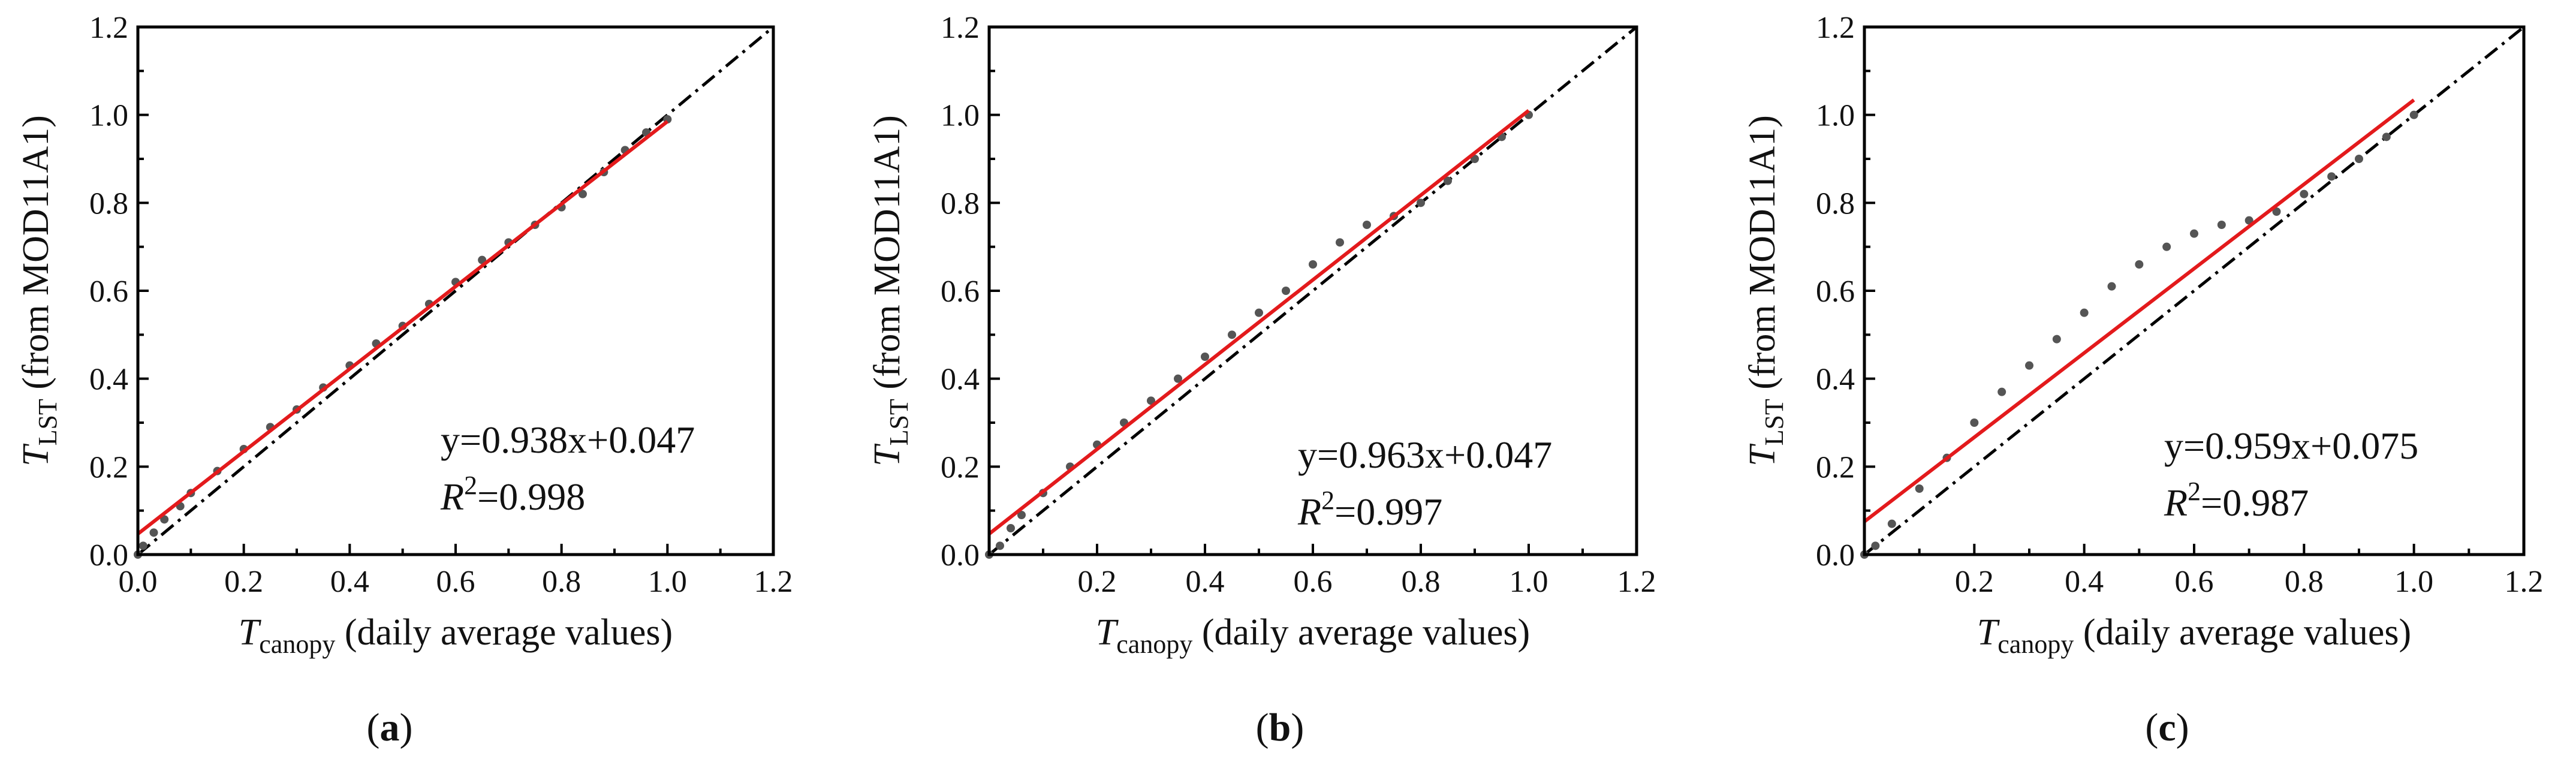 The height and width of the screenshot is (768, 2576). I want to click on panel-label: (a), so click(390, 727).